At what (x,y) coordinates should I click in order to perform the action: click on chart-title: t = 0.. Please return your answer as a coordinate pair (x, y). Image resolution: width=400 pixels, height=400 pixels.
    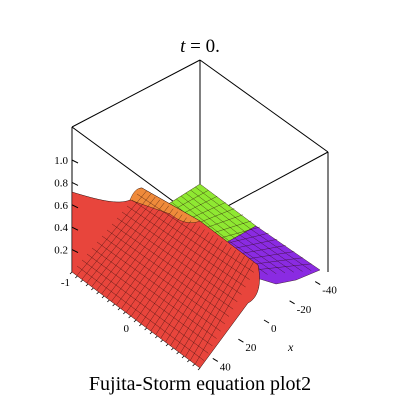
    Looking at the image, I should click on (200, 46).